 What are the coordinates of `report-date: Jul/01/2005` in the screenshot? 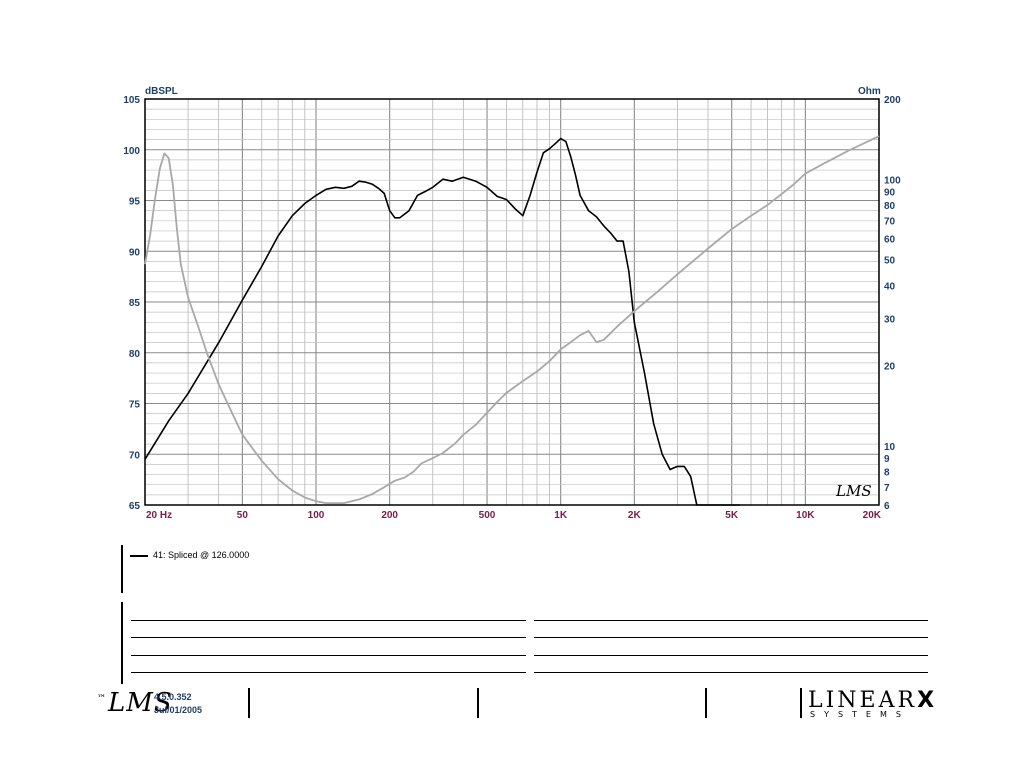 It's located at (178, 710).